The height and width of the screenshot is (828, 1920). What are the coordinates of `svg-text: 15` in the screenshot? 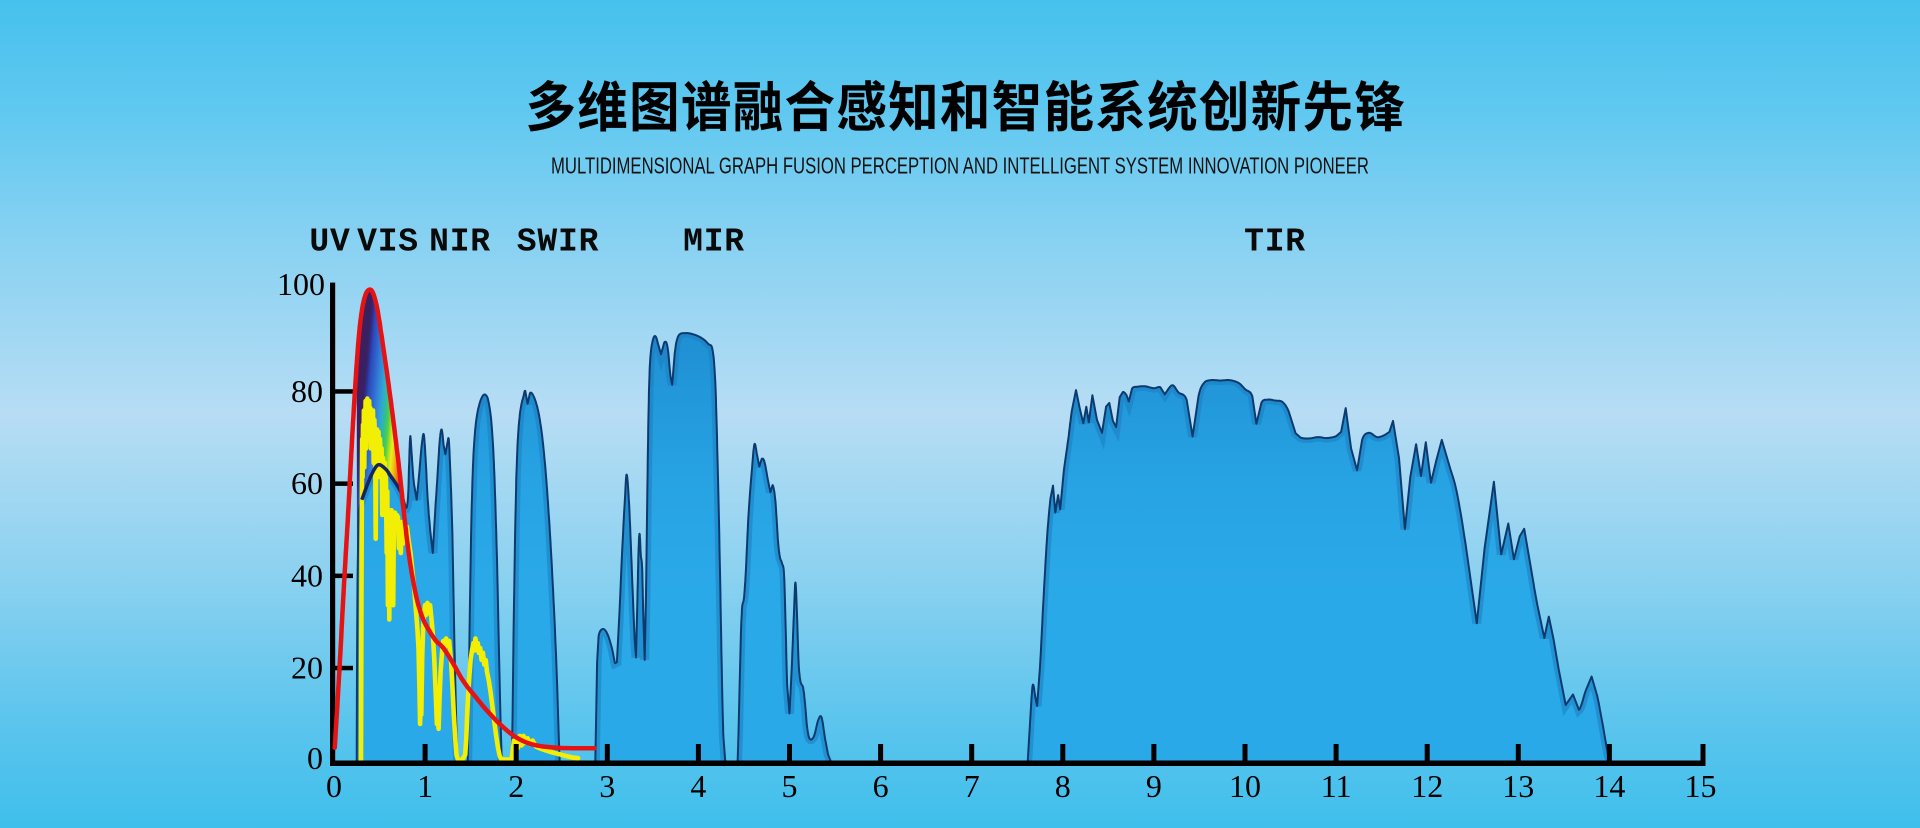 It's located at (1701, 786).